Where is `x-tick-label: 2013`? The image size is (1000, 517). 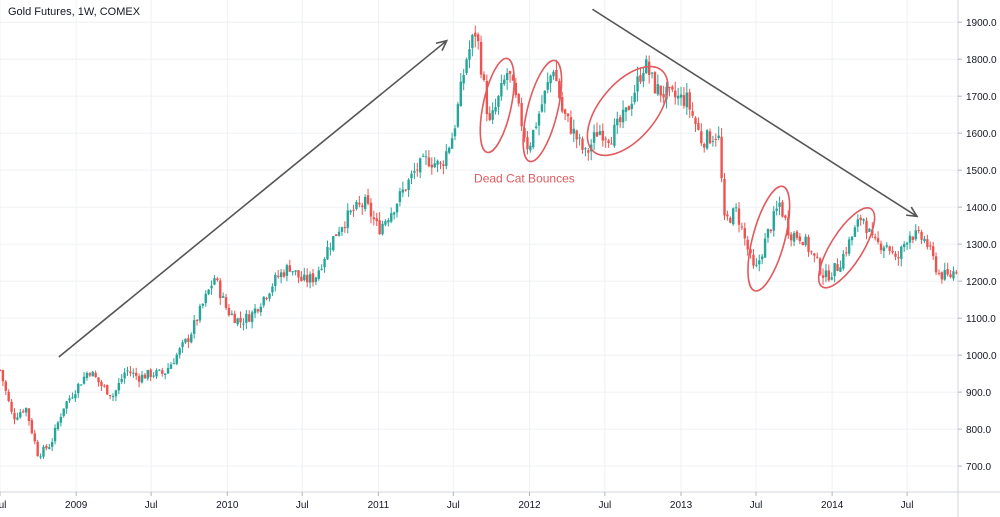
x-tick-label: 2013 is located at coordinates (681, 505).